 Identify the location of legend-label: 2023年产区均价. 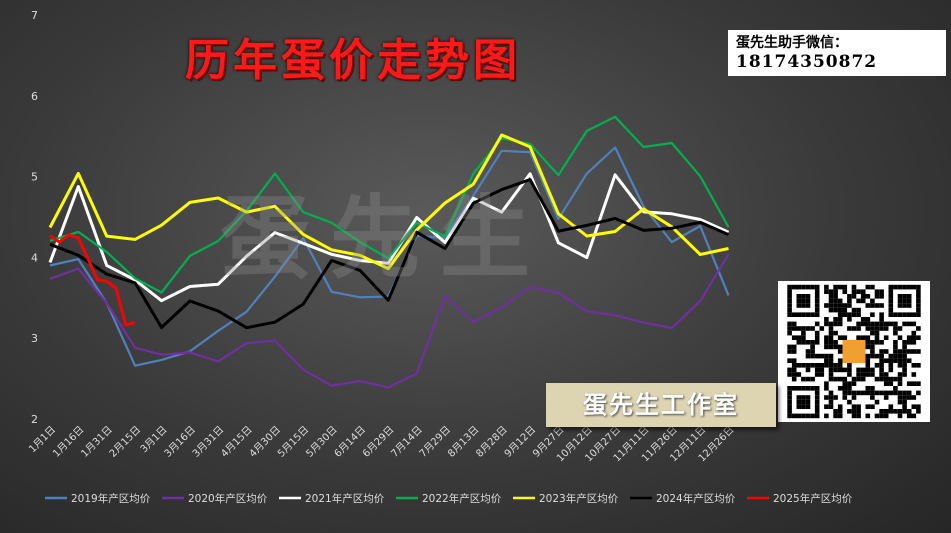
(579, 498).